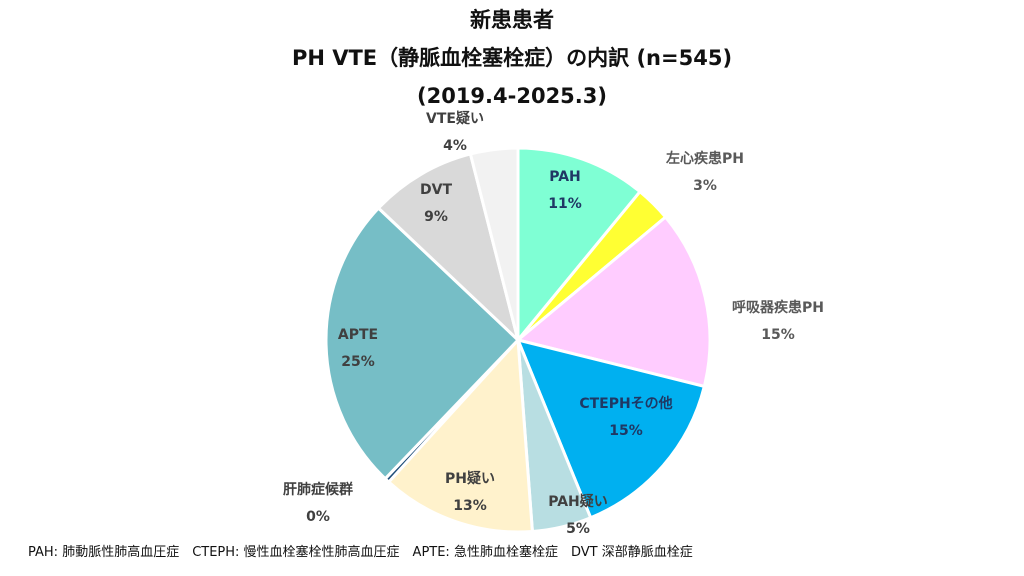  What do you see at coordinates (778, 307) in the screenshot?
I see `slice-category-label: 呼吸器疾患PH` at bounding box center [778, 307].